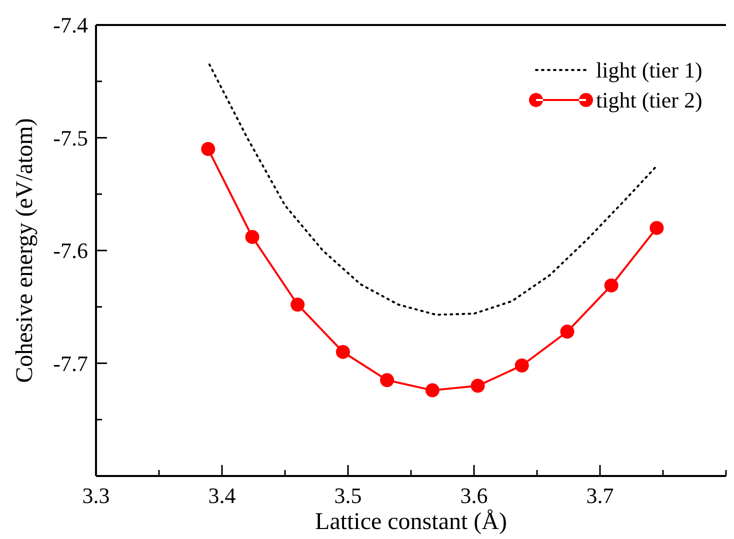  Describe the element at coordinates (222, 495) in the screenshot. I see `x-tick-label: 3.4` at that location.